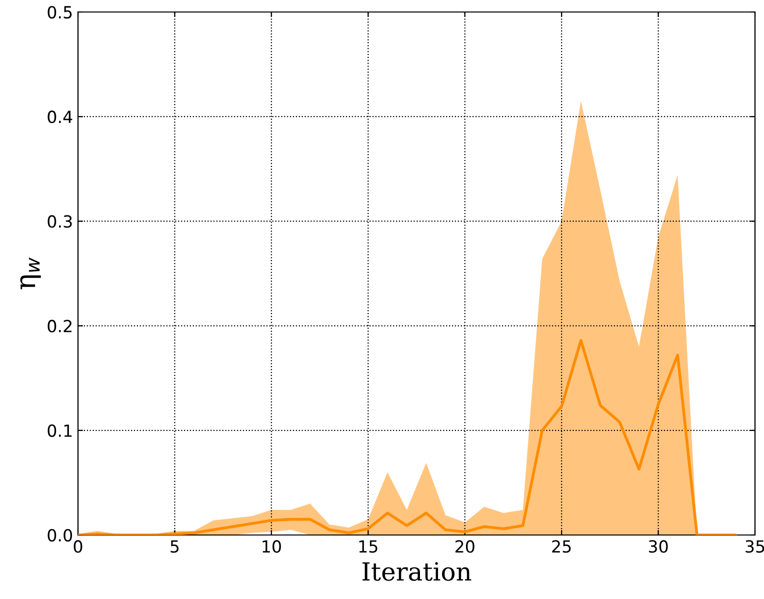 The image size is (764, 599). Describe the element at coordinates (755, 546) in the screenshot. I see `x-tick-label: 35` at that location.